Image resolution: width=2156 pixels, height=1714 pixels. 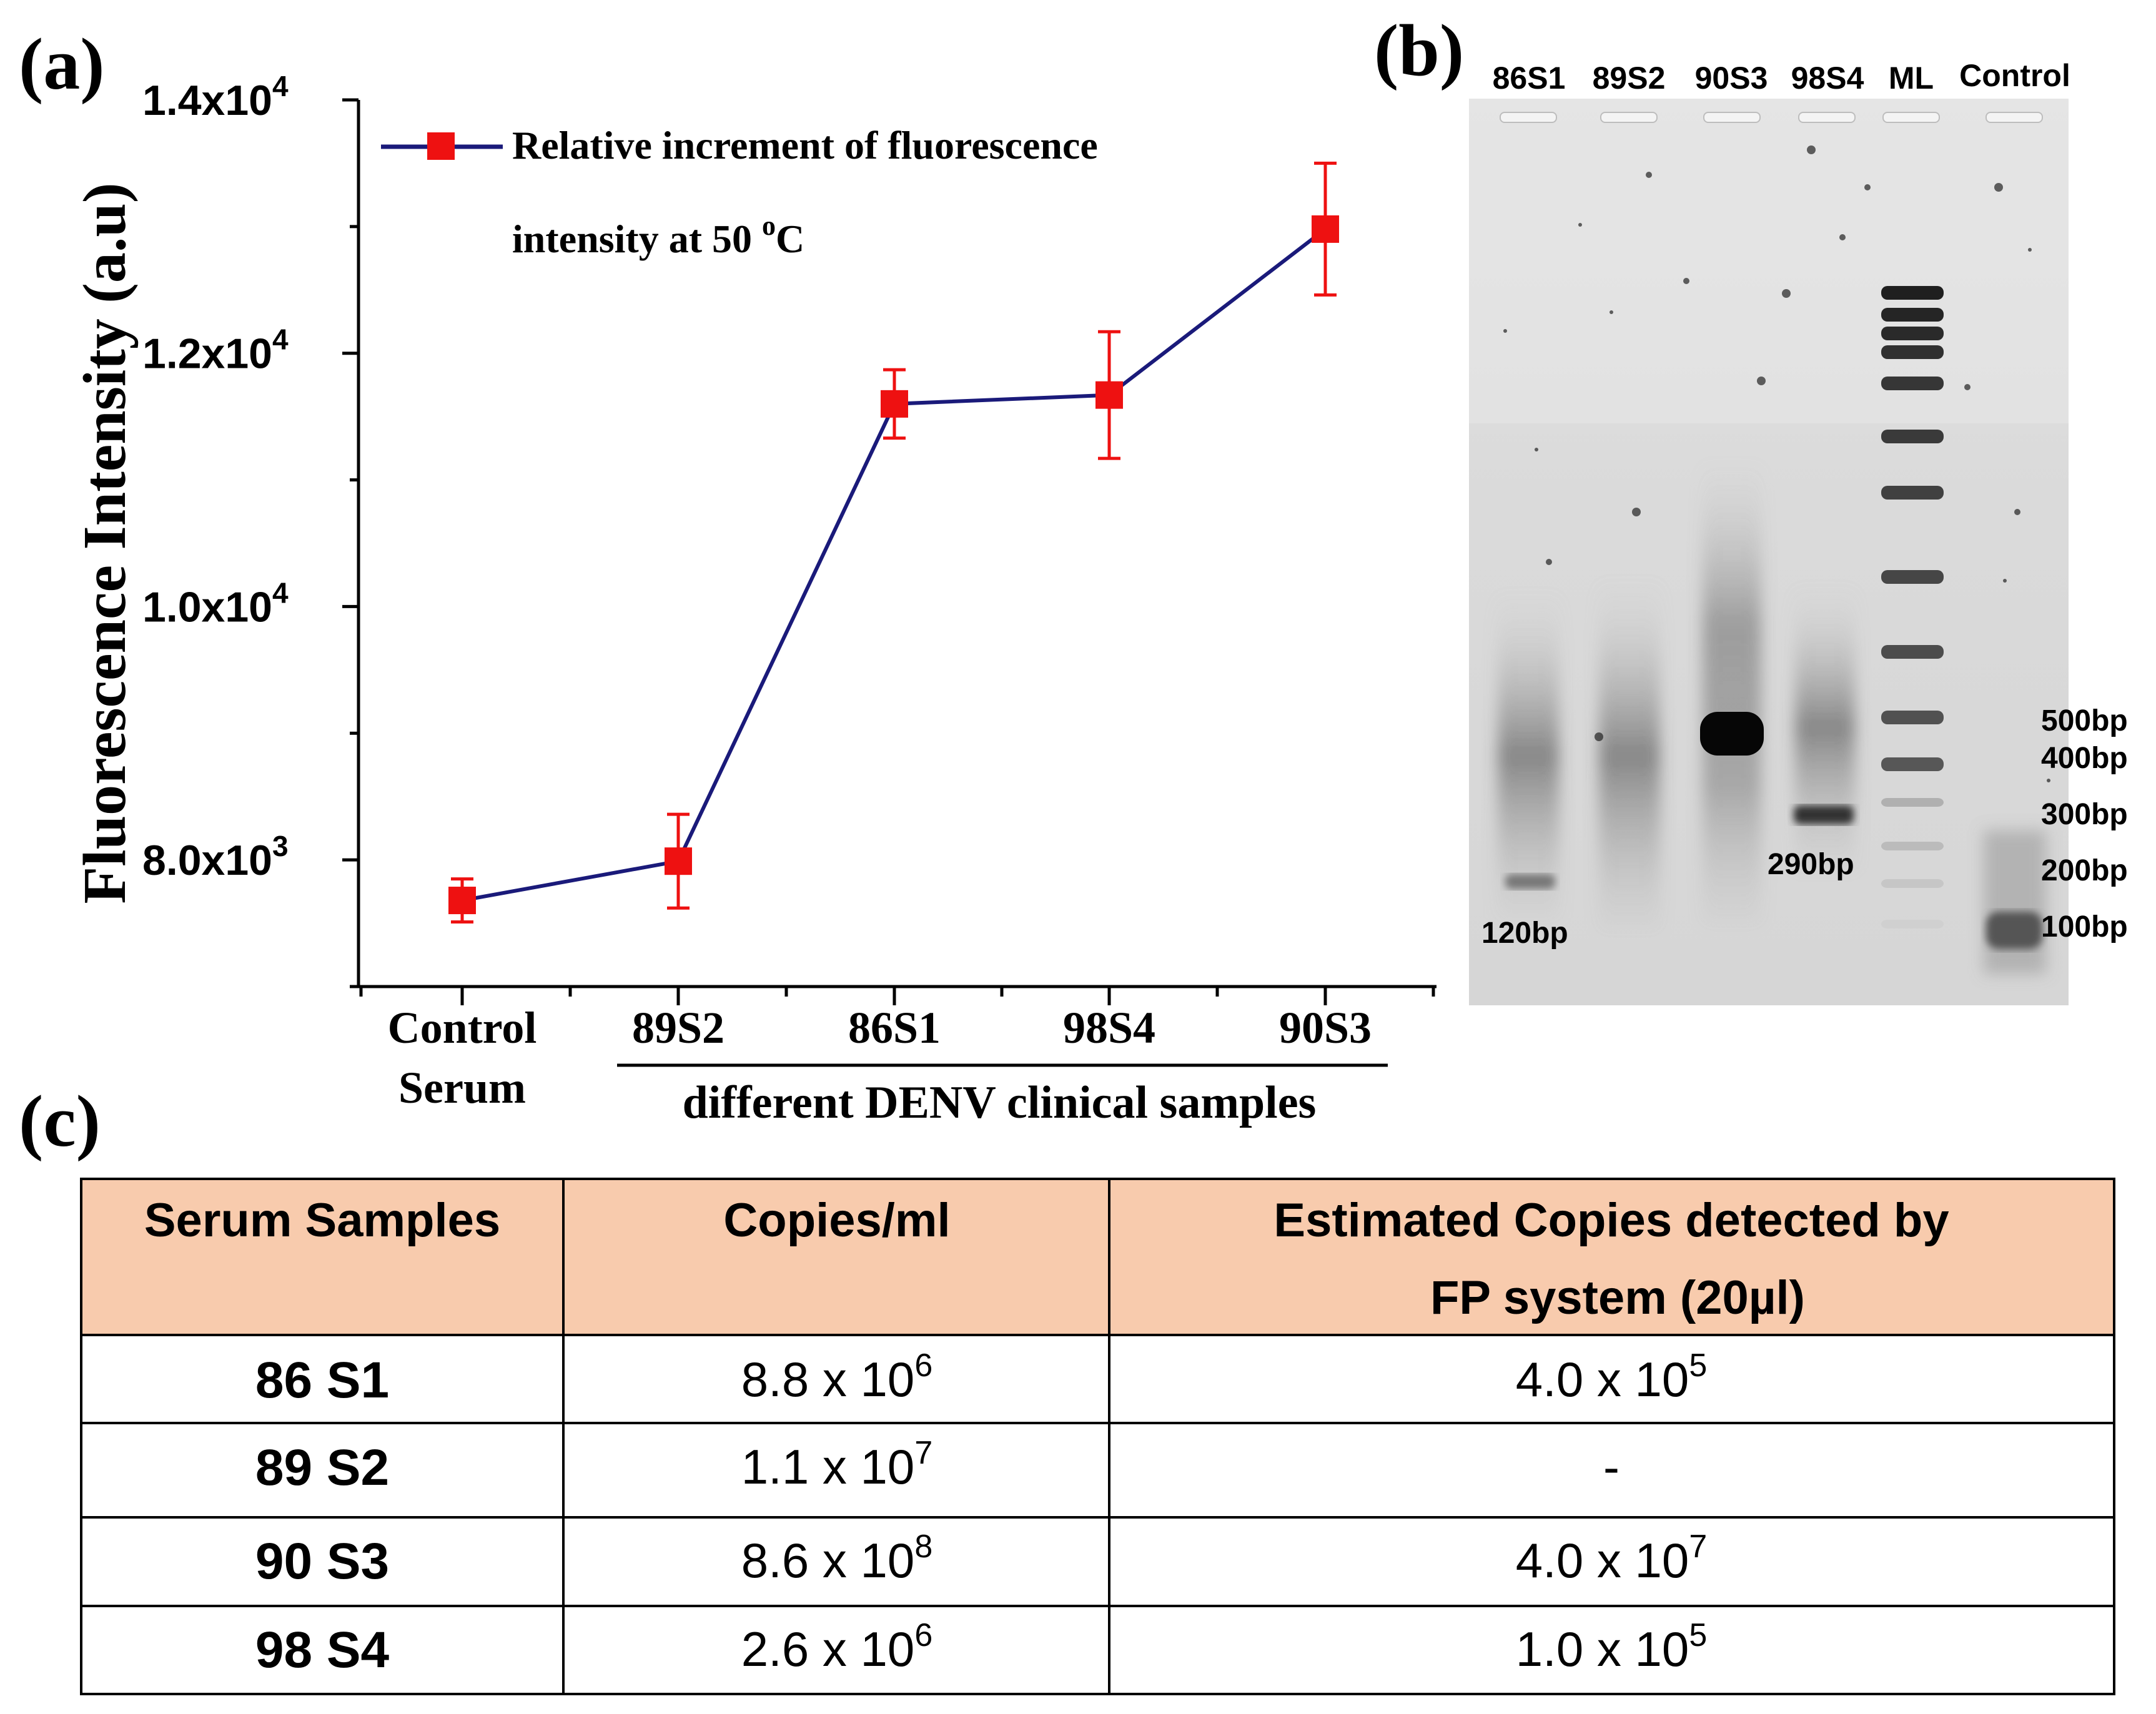 I want to click on gel-band-control, so click(x=2014, y=930).